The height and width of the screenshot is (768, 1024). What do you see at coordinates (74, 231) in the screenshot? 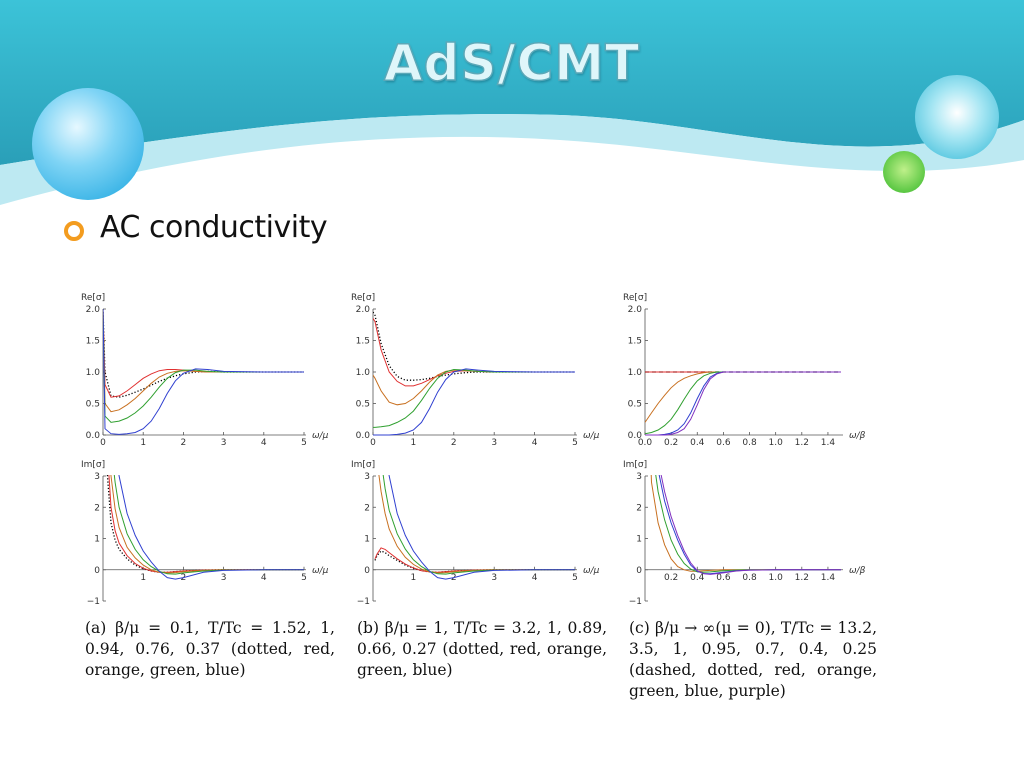
I see `bullet-icon` at bounding box center [74, 231].